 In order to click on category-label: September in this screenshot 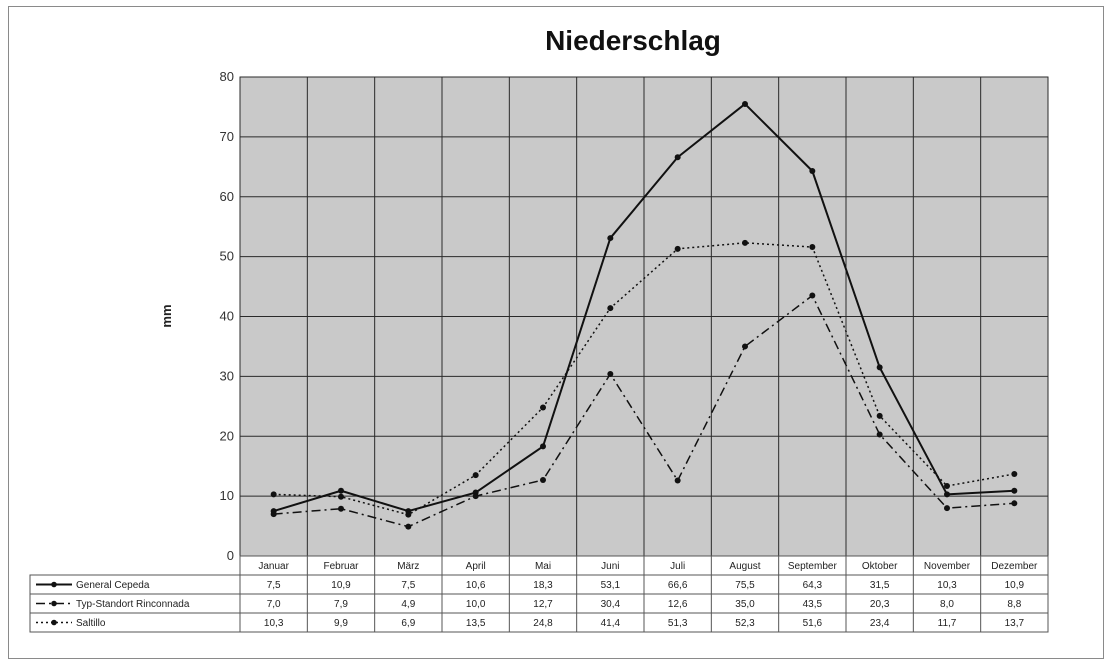, I will do `click(813, 566)`.